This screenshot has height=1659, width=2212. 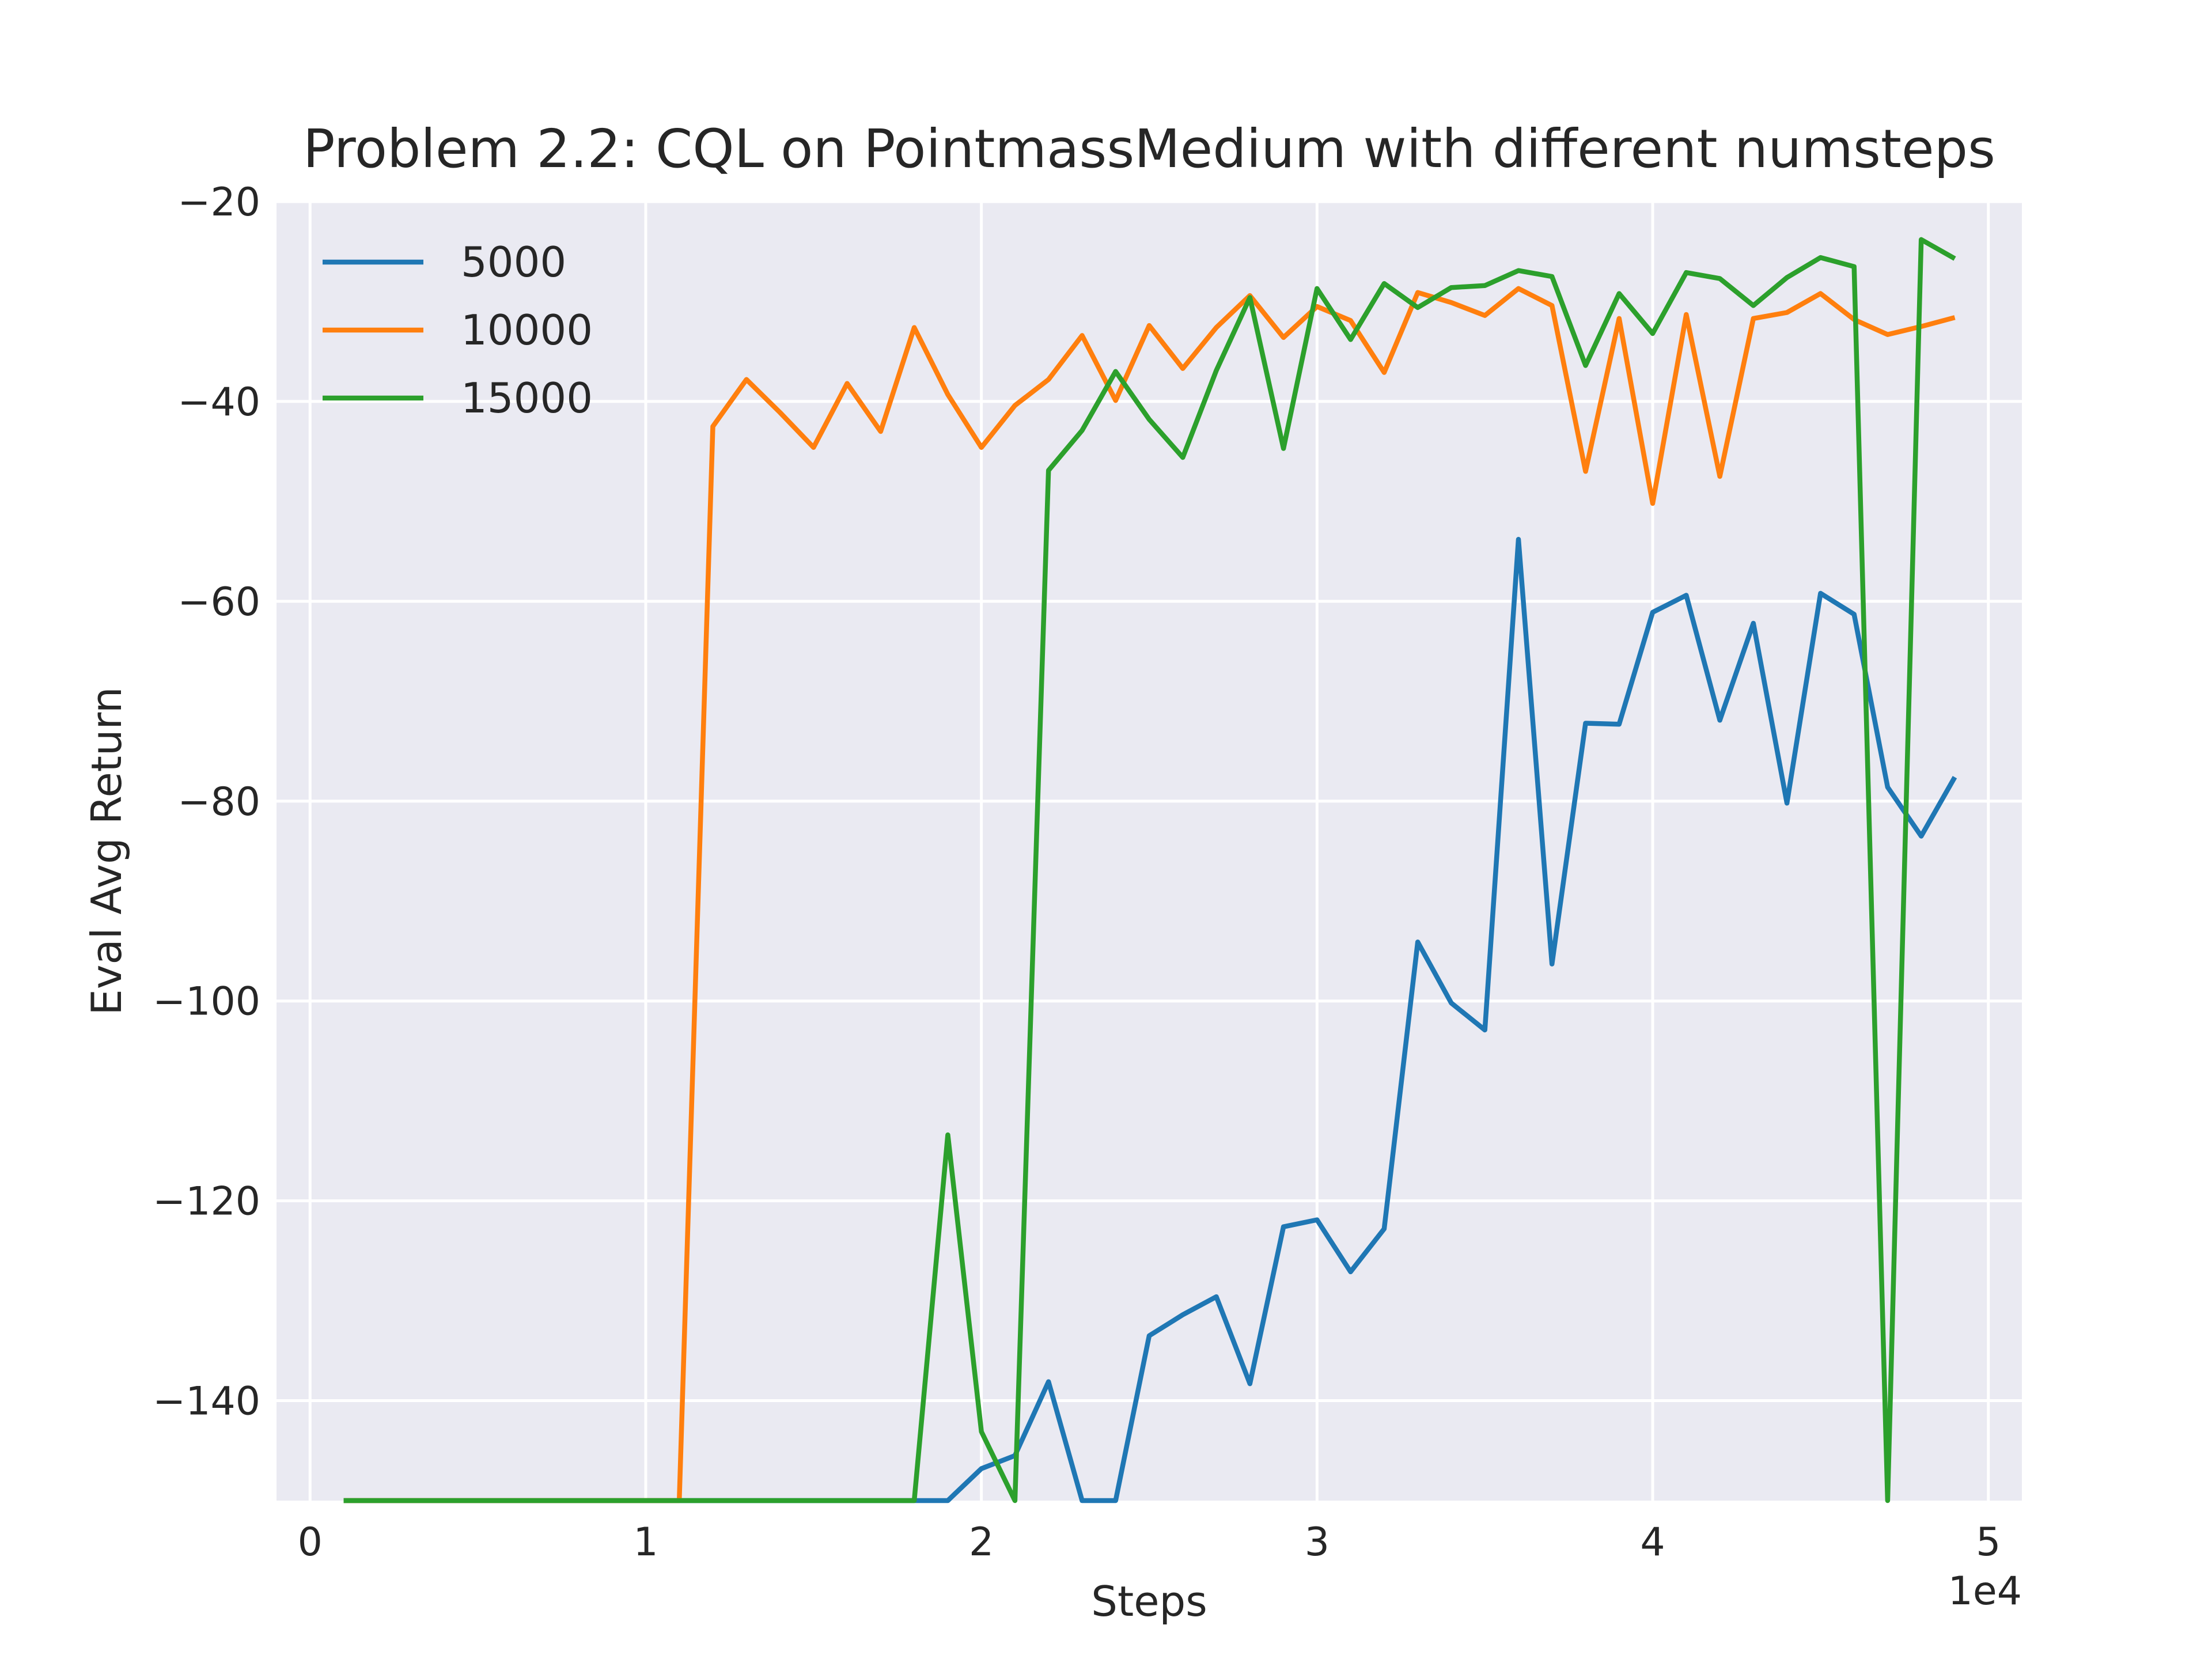 I want to click on x-tick-label: 4, so click(x=1652, y=1542).